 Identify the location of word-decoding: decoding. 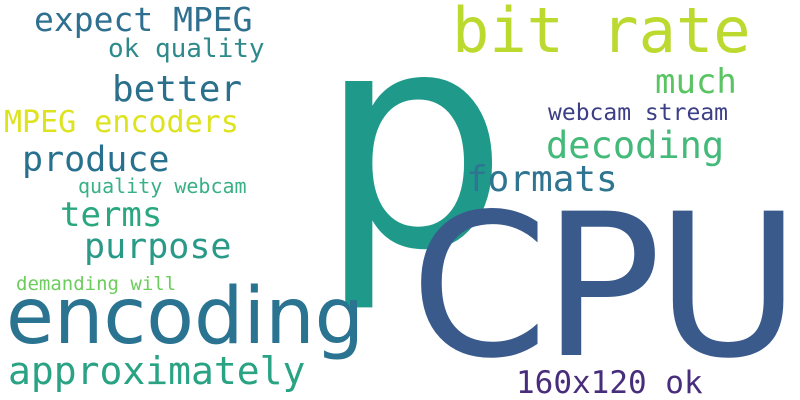
(635, 145).